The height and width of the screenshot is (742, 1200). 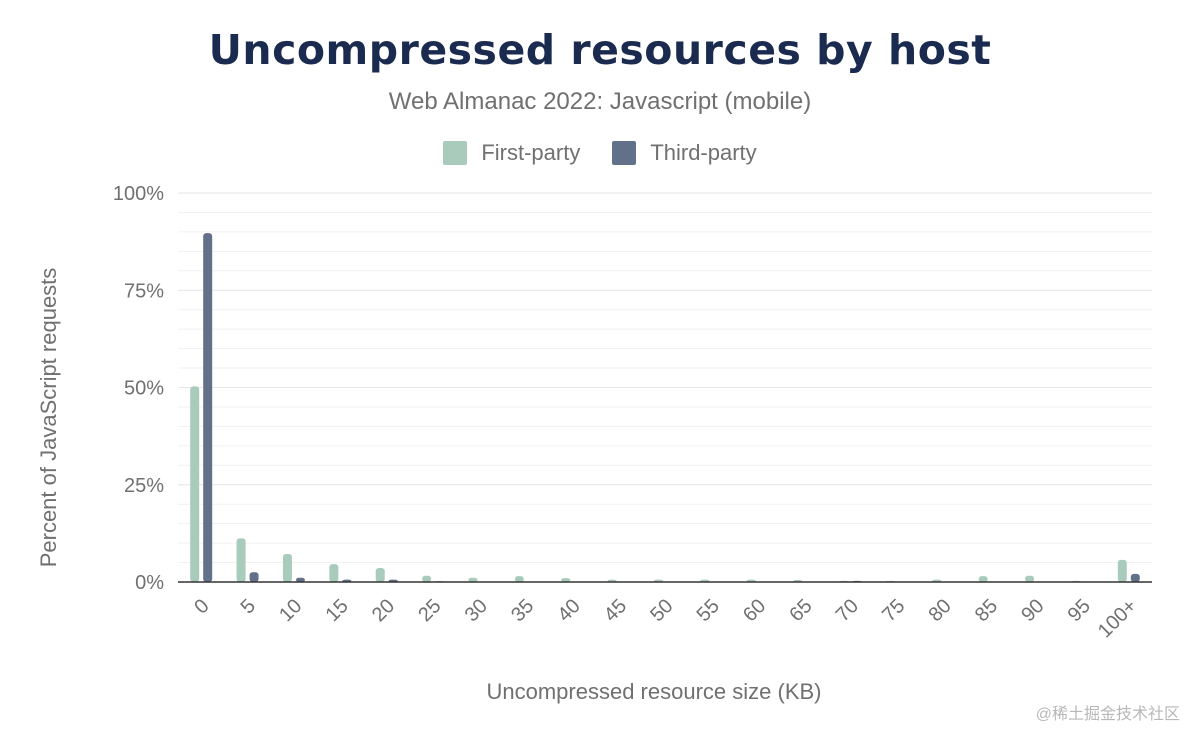 I want to click on y-axis-title: Percent of JavaScript requests, so click(x=48, y=418).